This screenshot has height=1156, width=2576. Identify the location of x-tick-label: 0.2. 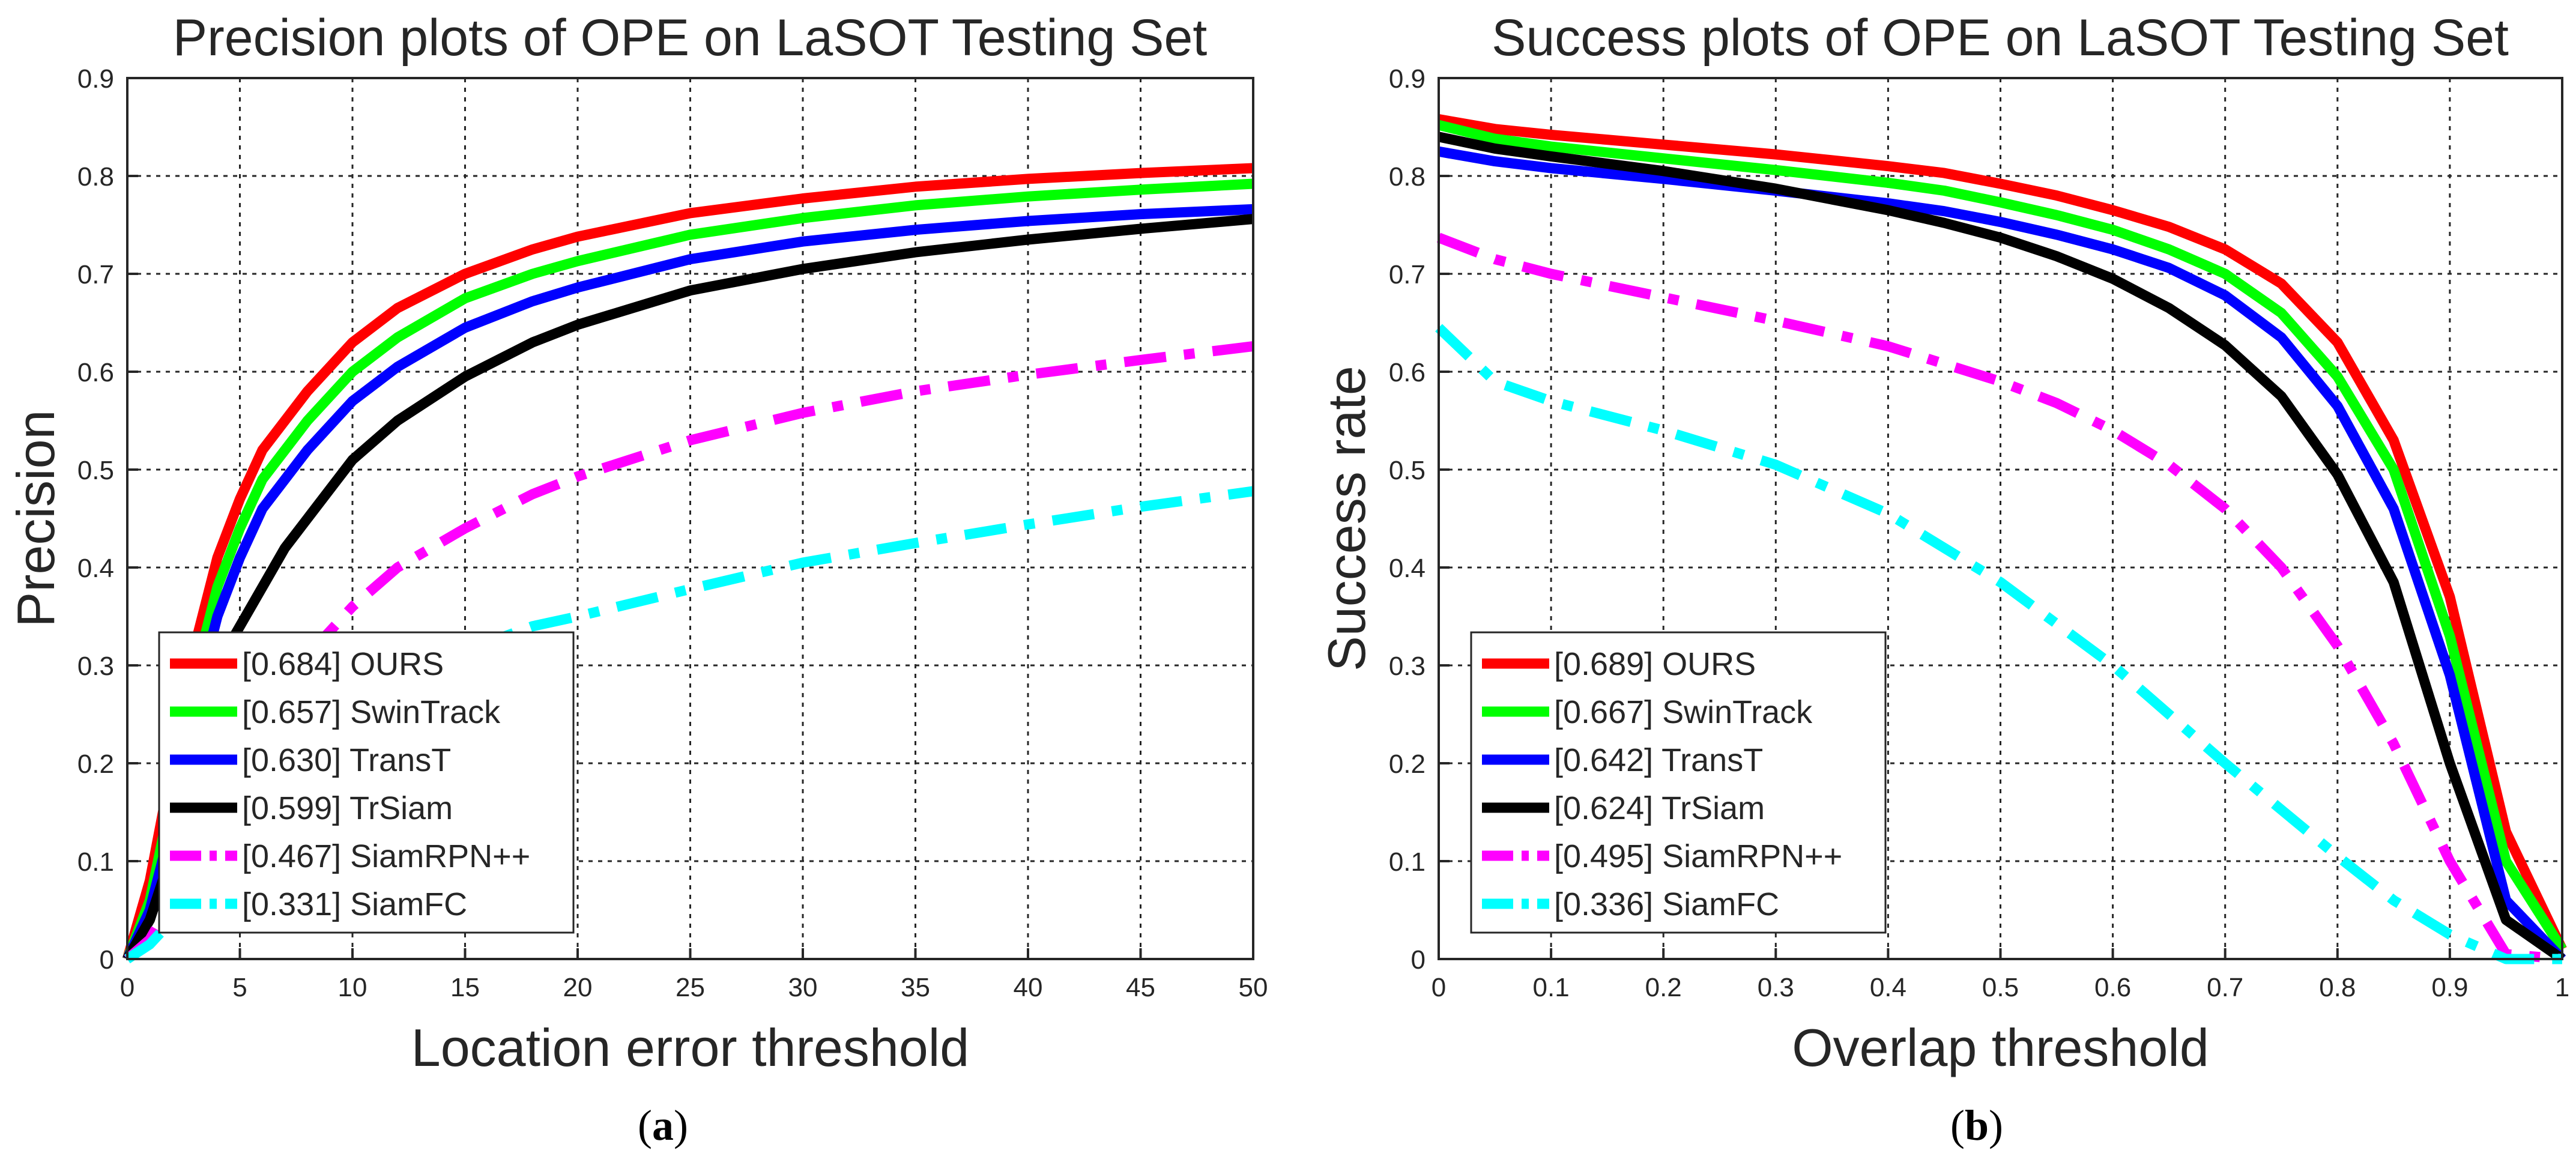
(1663, 987).